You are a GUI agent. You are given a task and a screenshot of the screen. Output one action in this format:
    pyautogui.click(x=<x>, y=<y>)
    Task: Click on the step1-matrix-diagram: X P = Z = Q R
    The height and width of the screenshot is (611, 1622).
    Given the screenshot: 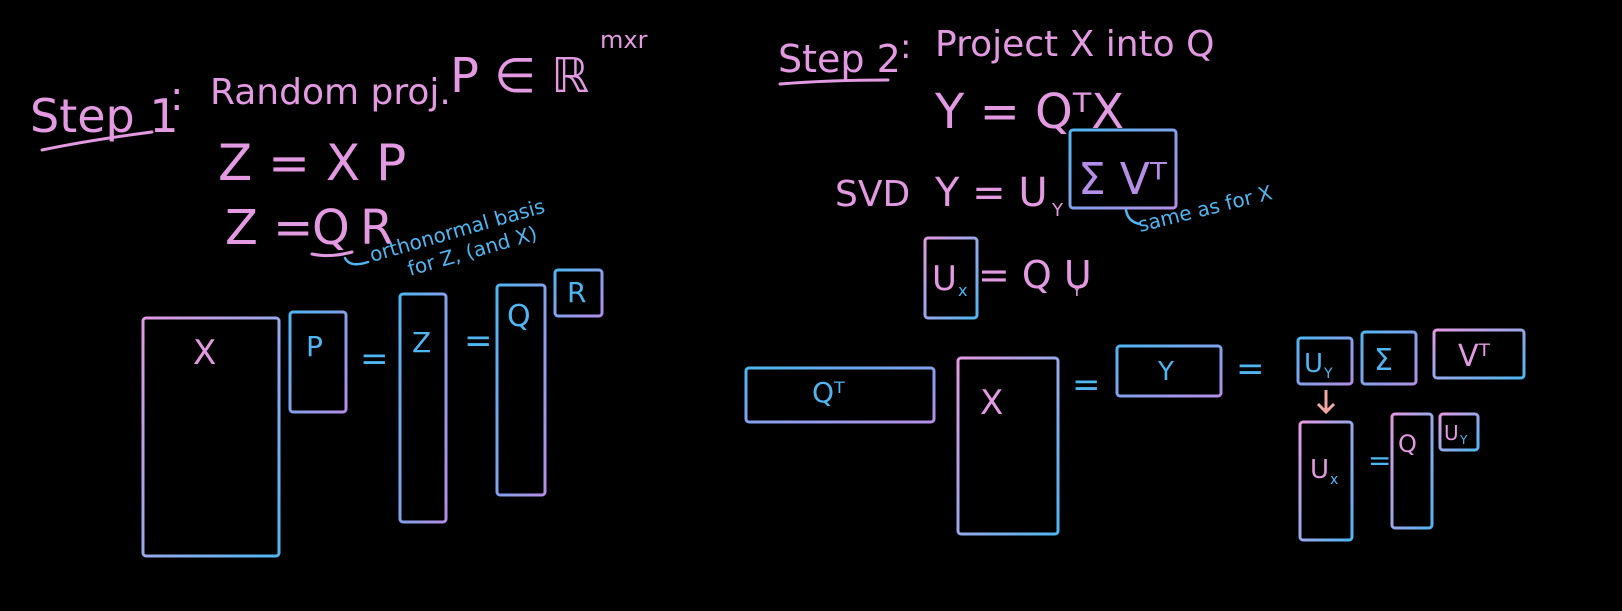 What is the action you would take?
    pyautogui.click(x=372, y=413)
    